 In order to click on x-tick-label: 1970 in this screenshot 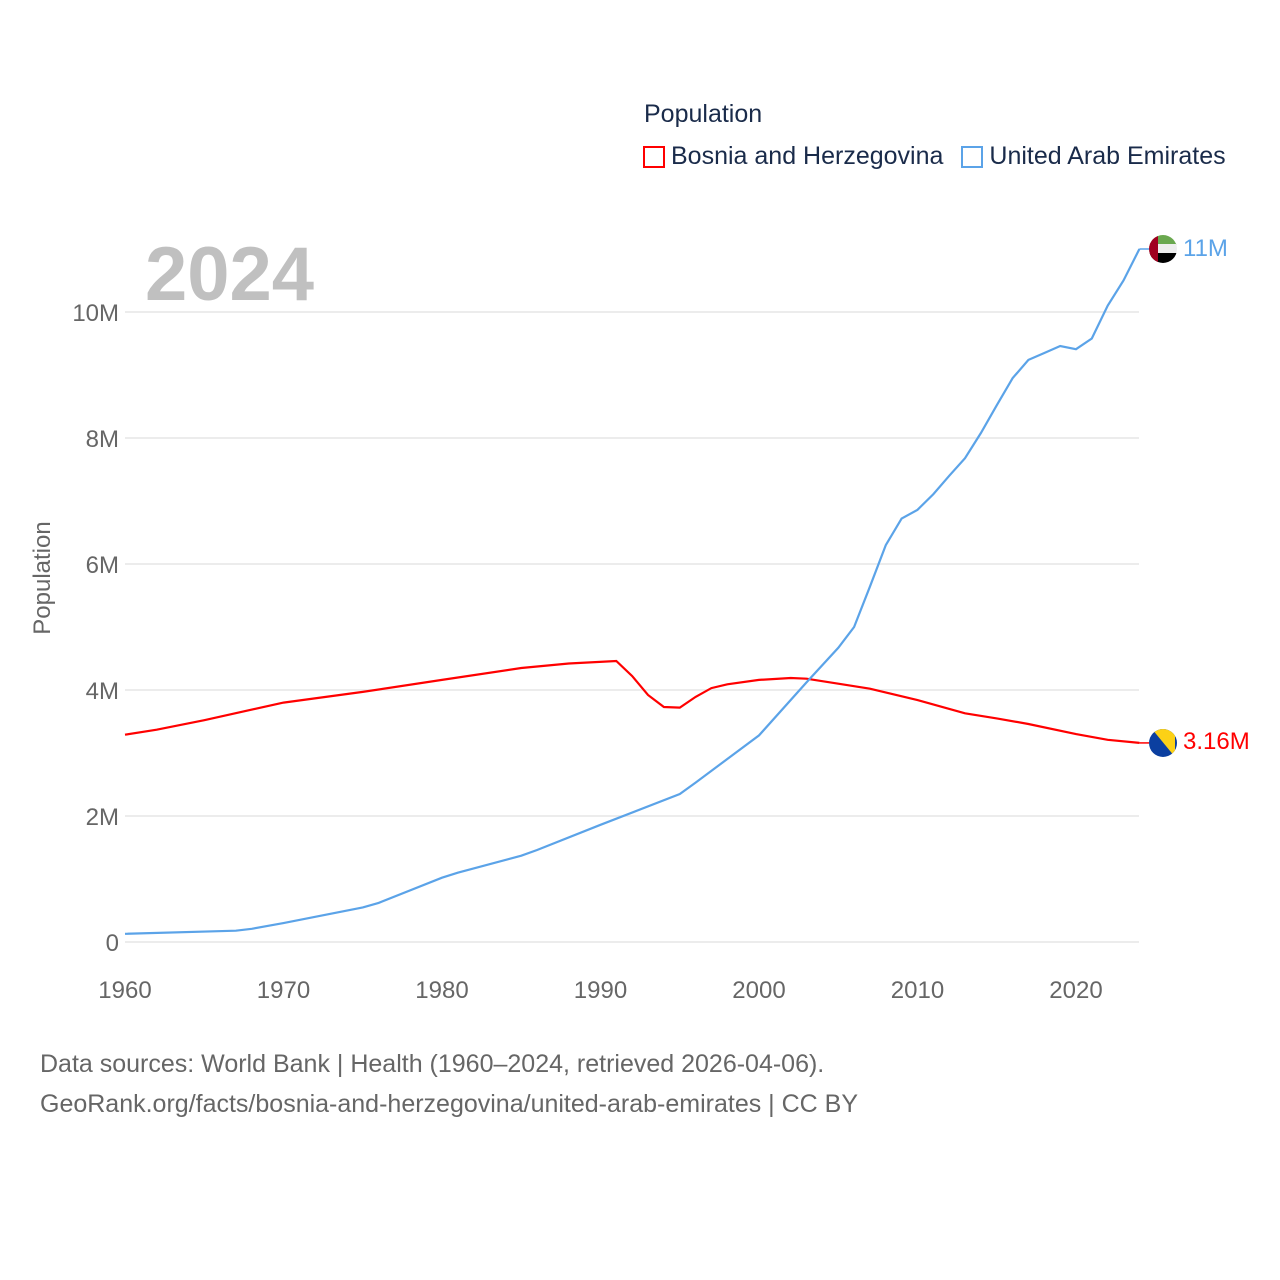, I will do `click(283, 990)`.